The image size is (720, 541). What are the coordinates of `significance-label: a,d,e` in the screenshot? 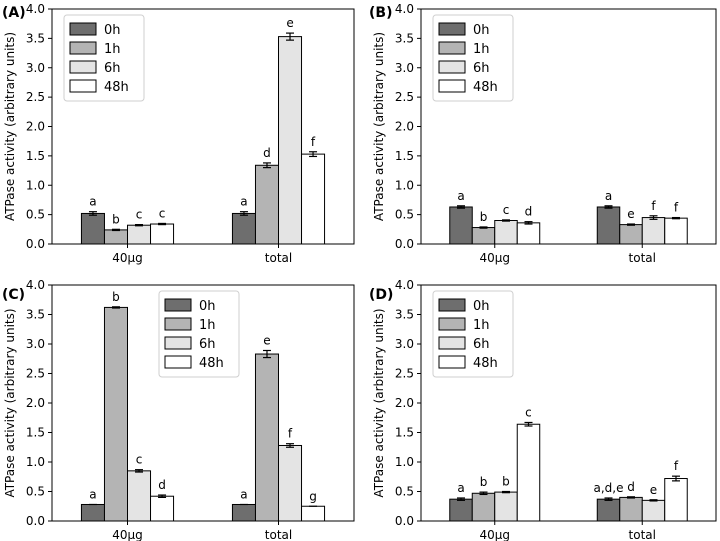 It's located at (609, 488).